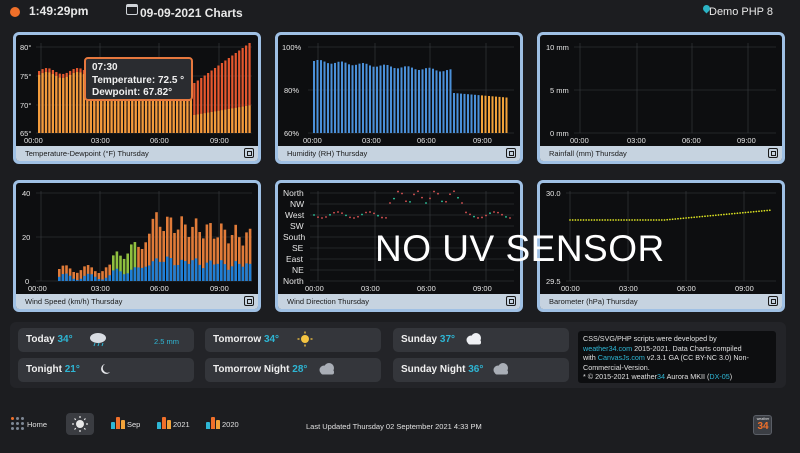 This screenshot has width=800, height=453. Describe the element at coordinates (230, 424) in the screenshot. I see `year-2020-link: 2020` at that location.